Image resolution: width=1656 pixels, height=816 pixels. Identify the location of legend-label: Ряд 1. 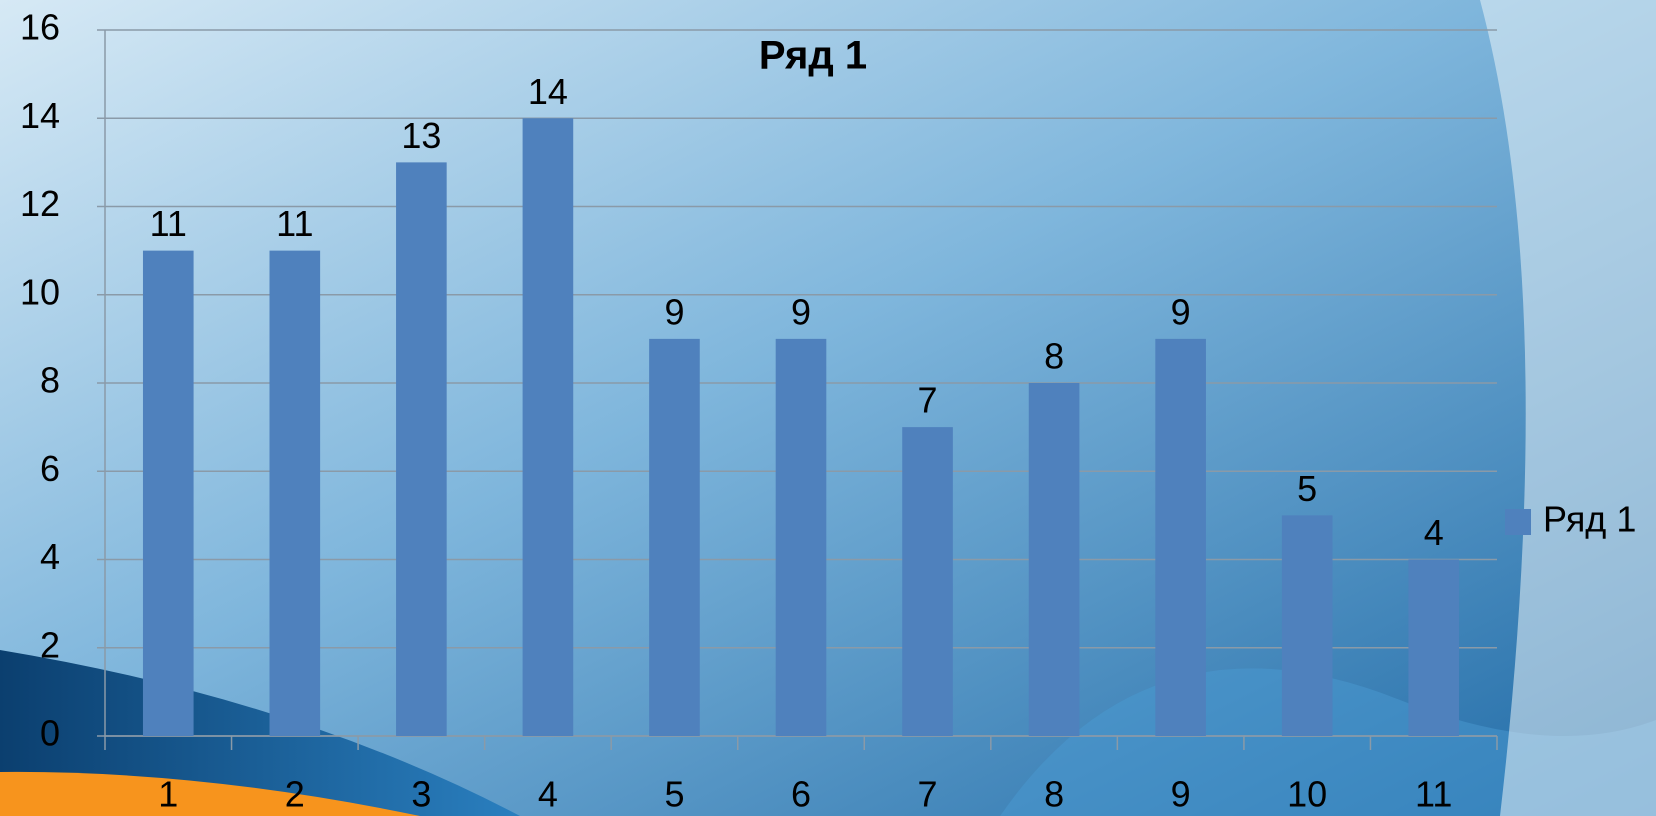
(1589, 519).